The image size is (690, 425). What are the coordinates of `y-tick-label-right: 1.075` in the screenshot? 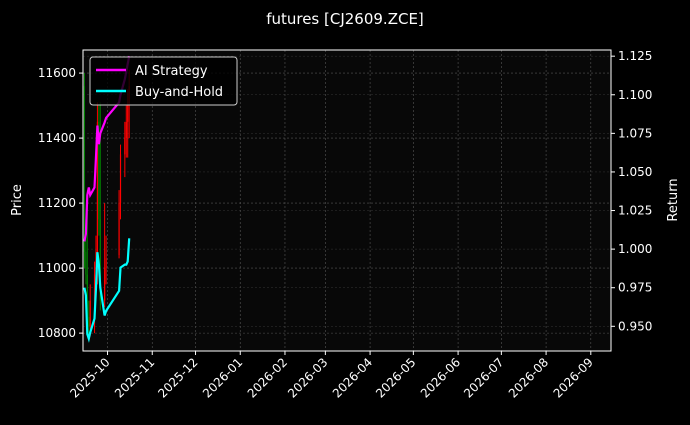 It's located at (635, 133).